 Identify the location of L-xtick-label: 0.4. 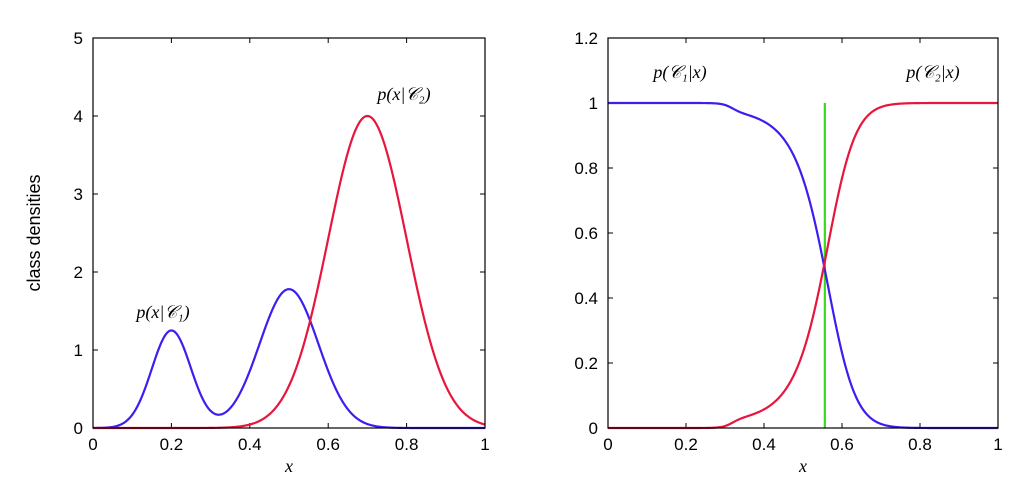
(250, 444).